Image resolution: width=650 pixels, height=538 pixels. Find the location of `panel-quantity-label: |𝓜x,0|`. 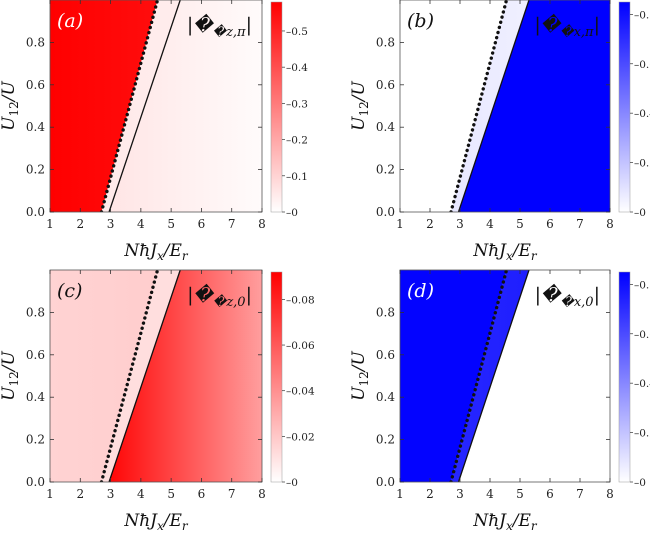

panel-quantity-label: |𝓜x,0| is located at coordinates (567, 296).